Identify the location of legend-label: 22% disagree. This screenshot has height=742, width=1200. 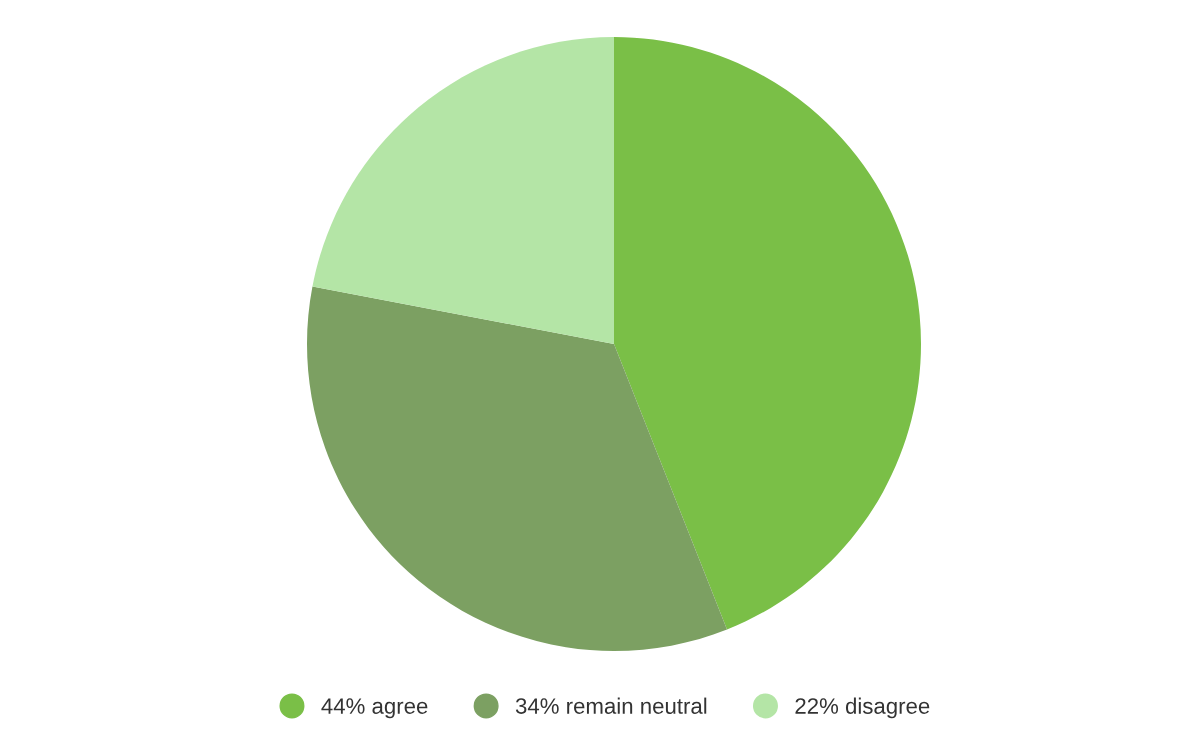
(862, 708).